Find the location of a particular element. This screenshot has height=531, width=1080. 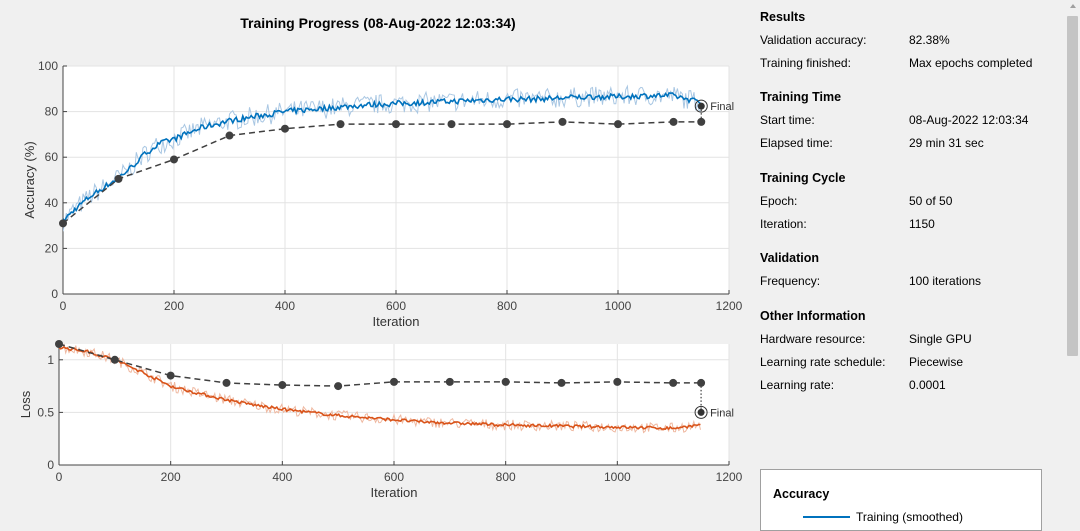

lr-schedule-value: Piecewise is located at coordinates (936, 362).